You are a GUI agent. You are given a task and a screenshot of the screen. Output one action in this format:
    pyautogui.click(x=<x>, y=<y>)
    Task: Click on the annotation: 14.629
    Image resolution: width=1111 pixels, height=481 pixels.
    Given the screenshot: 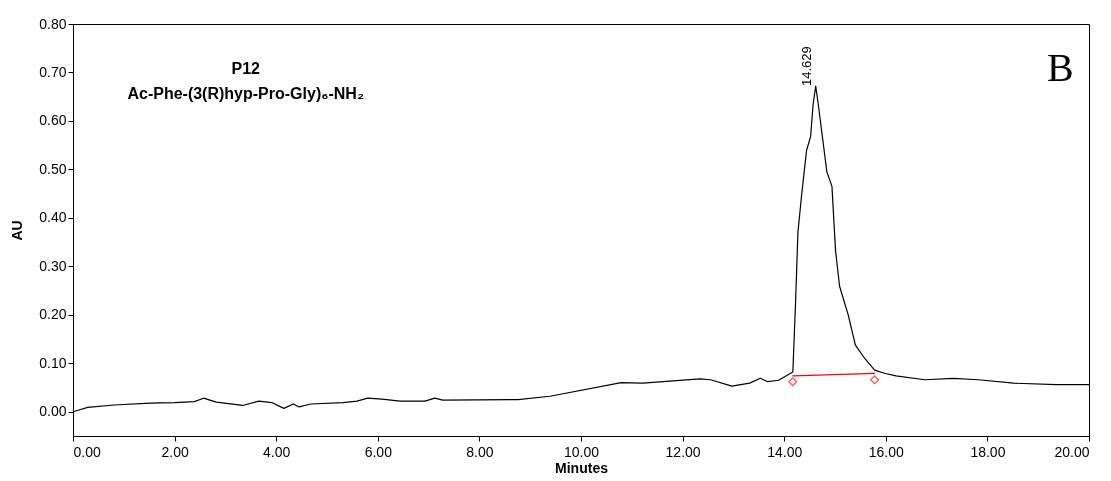 What is the action you would take?
    pyautogui.click(x=807, y=66)
    